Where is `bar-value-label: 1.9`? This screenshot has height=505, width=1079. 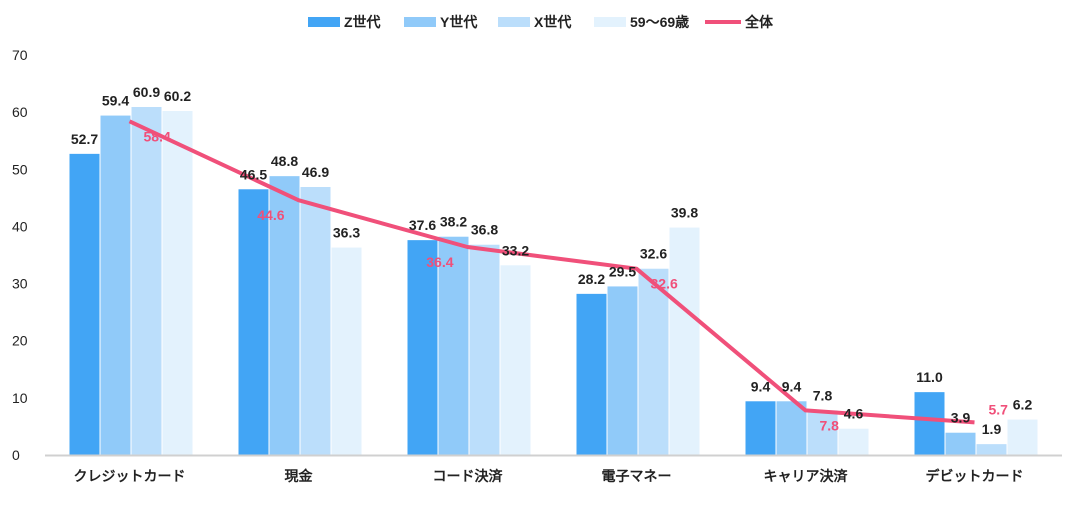
bar-value-label: 1.9 is located at coordinates (992, 429).